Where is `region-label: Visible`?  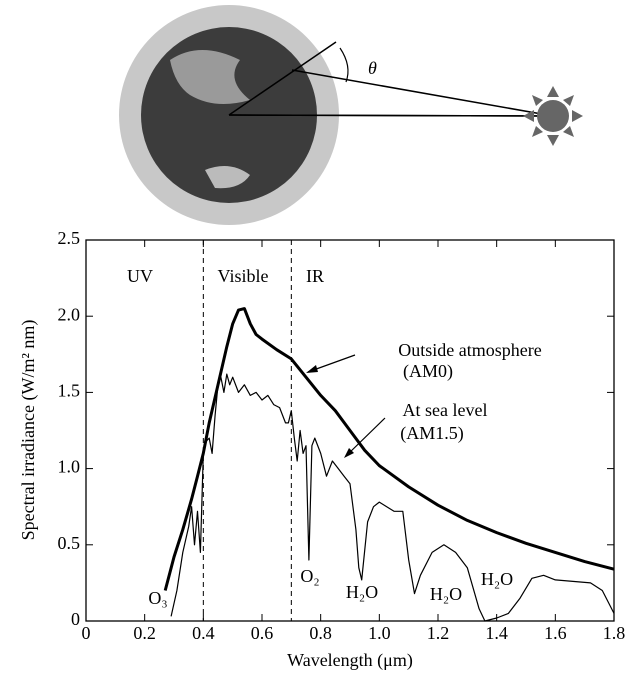 region-label: Visible is located at coordinates (243, 276).